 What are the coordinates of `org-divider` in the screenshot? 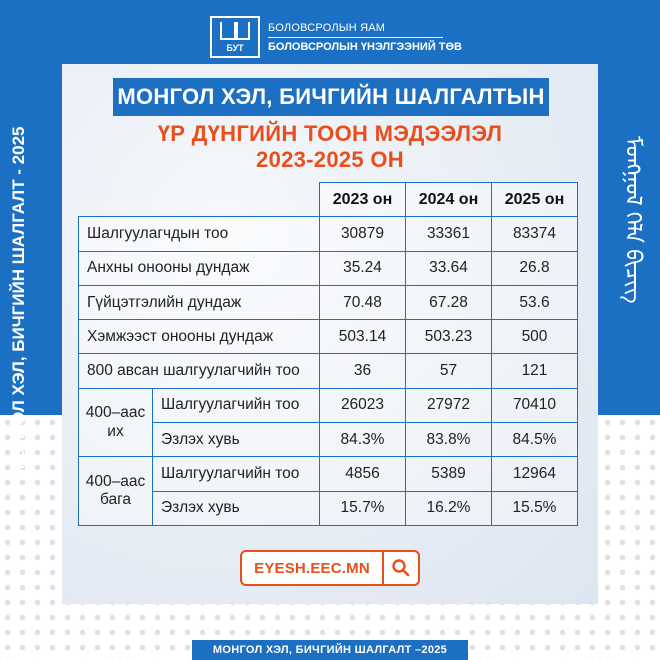 It's located at (355, 37).